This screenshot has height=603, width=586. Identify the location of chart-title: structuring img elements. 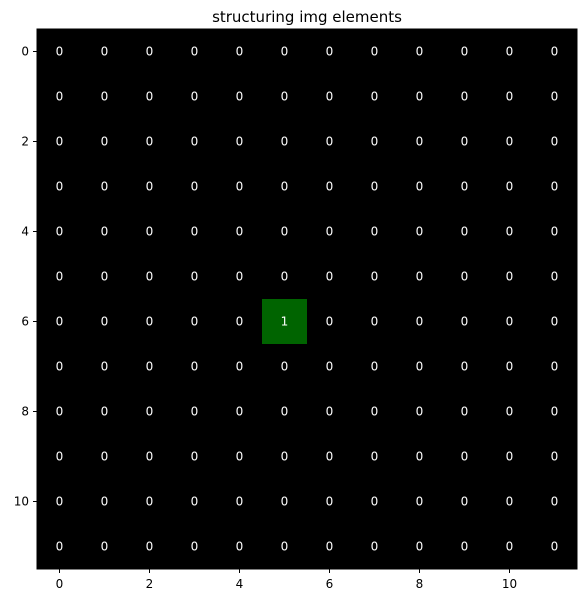
(307, 17).